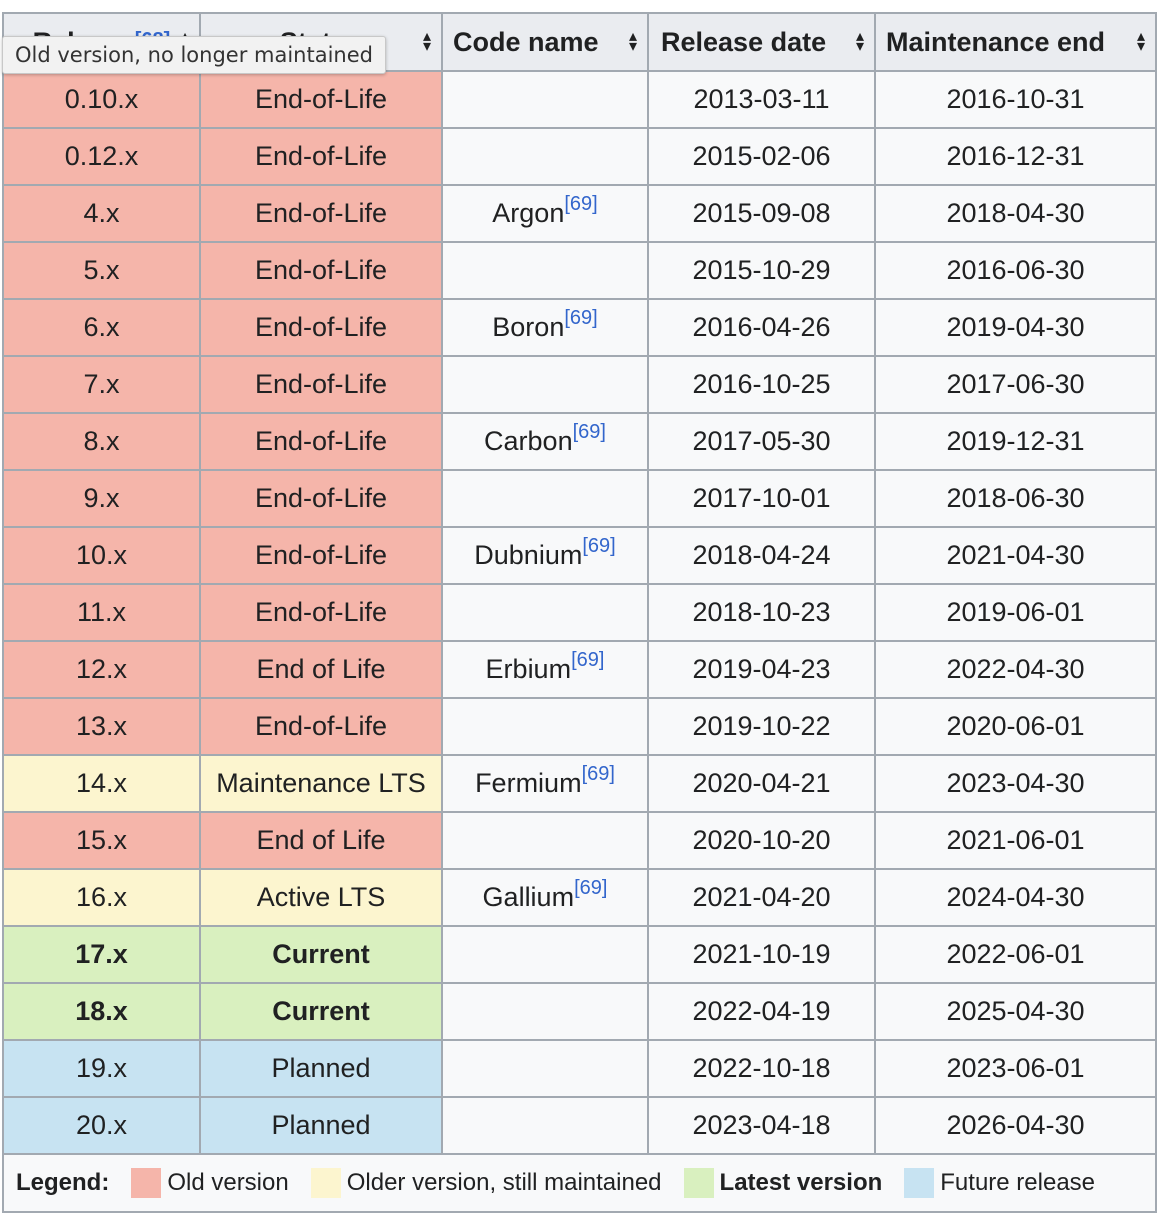 The width and height of the screenshot is (1160, 1213). Describe the element at coordinates (1015, 327) in the screenshot. I see `maintenance-end-cell: 2019-04-30` at that location.